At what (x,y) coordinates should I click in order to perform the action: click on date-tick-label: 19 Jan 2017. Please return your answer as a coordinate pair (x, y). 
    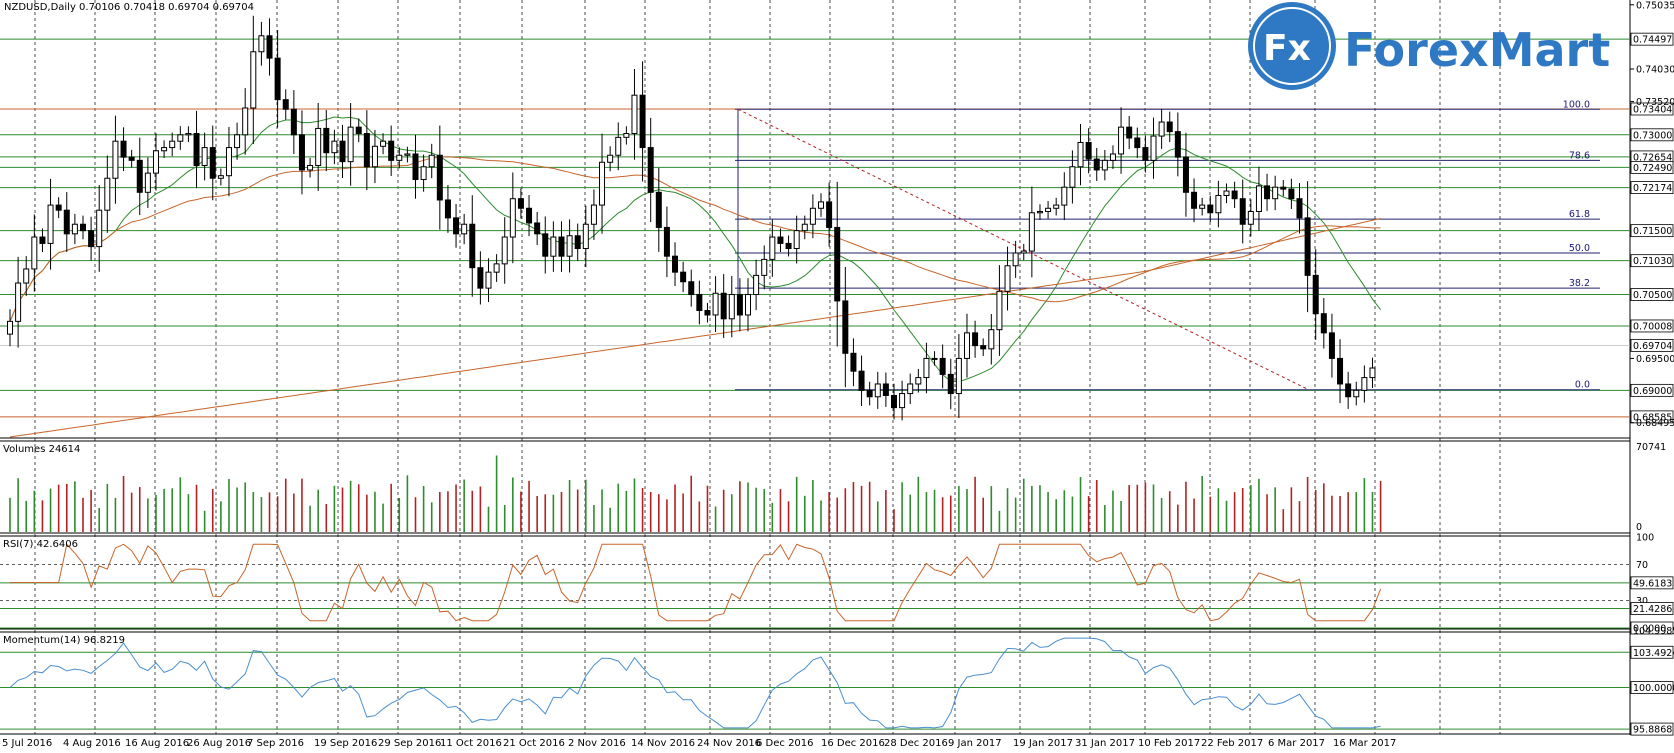
    Looking at the image, I should click on (1043, 743).